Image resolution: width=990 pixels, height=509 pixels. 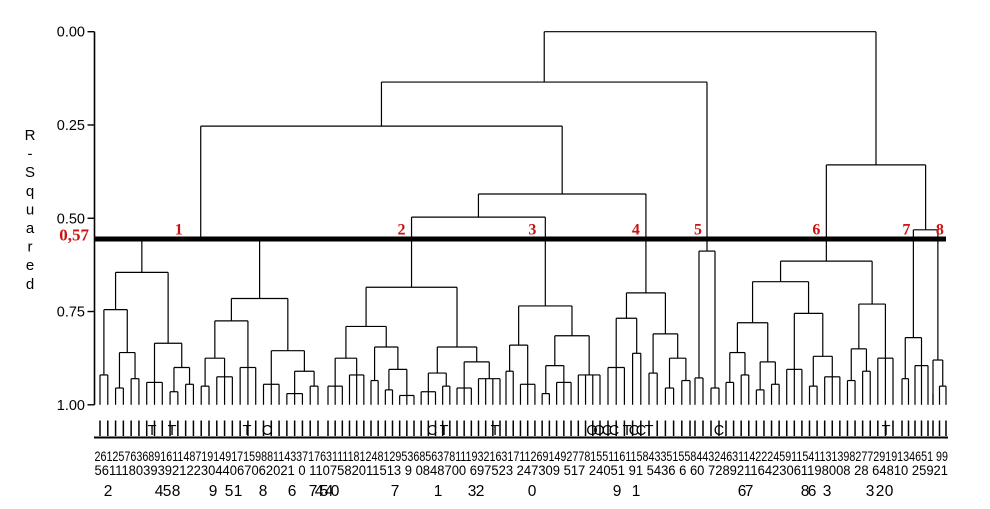 What do you see at coordinates (532, 230) in the screenshot?
I see `cluster-marker-3: 3` at bounding box center [532, 230].